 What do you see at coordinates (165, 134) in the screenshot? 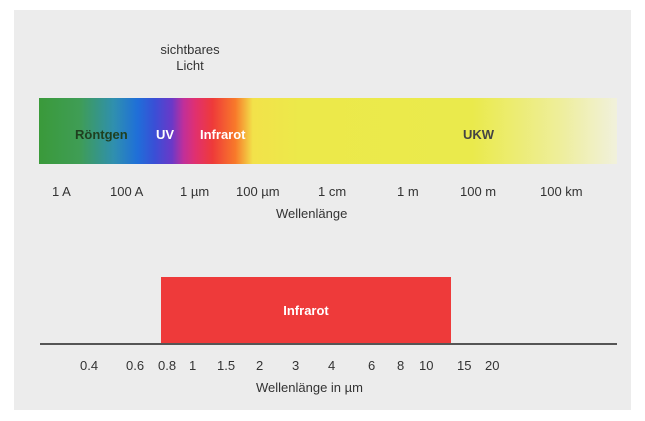
I see `band-label-uv: UV` at bounding box center [165, 134].